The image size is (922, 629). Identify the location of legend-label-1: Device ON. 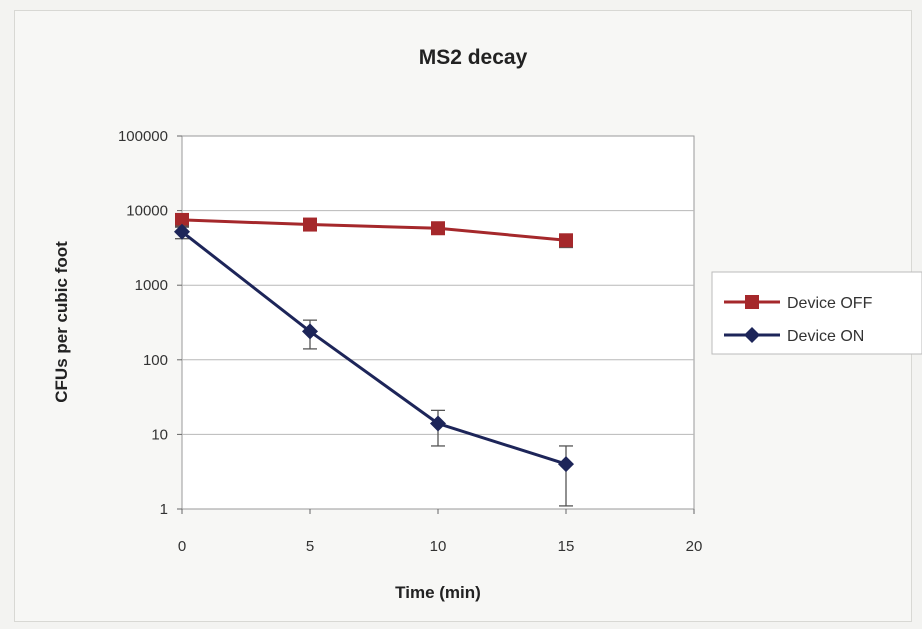
(825, 336).